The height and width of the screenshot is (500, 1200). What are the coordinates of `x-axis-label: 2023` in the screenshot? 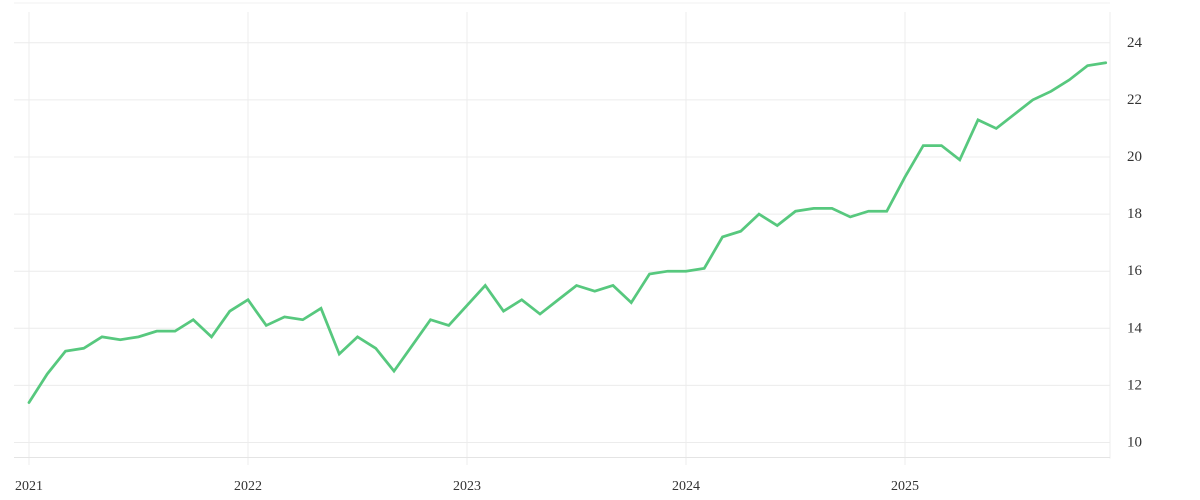 It's located at (467, 486).